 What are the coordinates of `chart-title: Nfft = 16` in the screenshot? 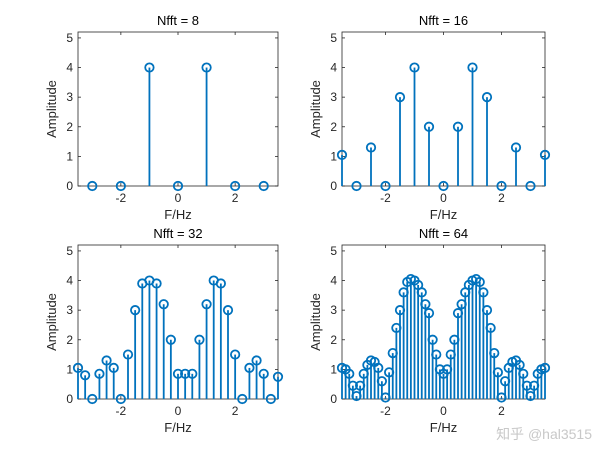 It's located at (443, 20).